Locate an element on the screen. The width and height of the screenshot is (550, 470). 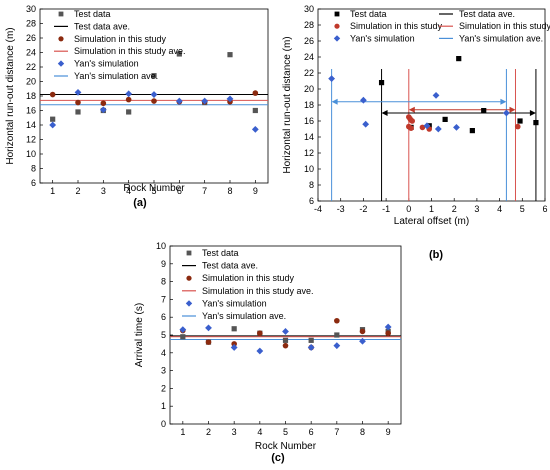
panel-a-ytick-label: 14 is located at coordinates (31, 125).